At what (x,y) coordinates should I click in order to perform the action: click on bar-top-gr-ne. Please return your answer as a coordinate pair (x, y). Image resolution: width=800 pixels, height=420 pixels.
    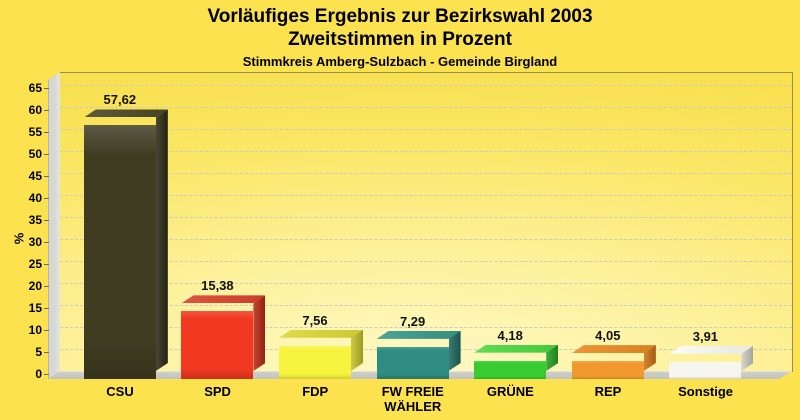
    Looking at the image, I should click on (516, 349).